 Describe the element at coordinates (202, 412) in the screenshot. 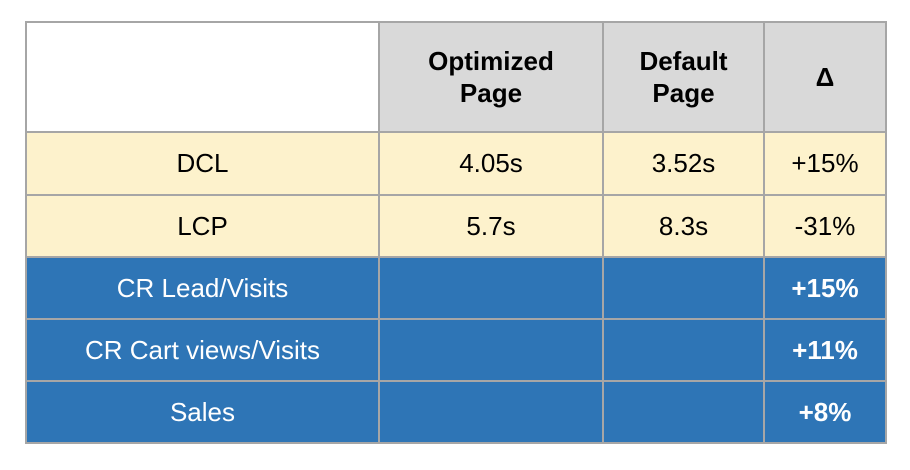

I see `row-label-sales: Sales` at that location.